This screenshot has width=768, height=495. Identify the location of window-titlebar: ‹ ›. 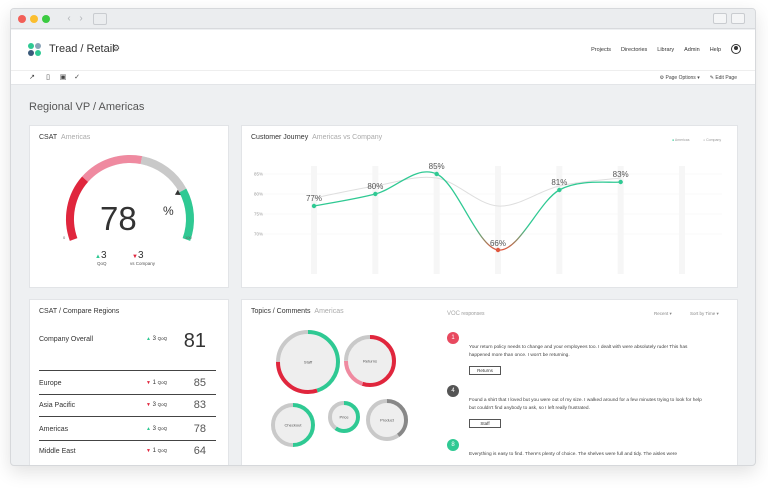
(383, 19).